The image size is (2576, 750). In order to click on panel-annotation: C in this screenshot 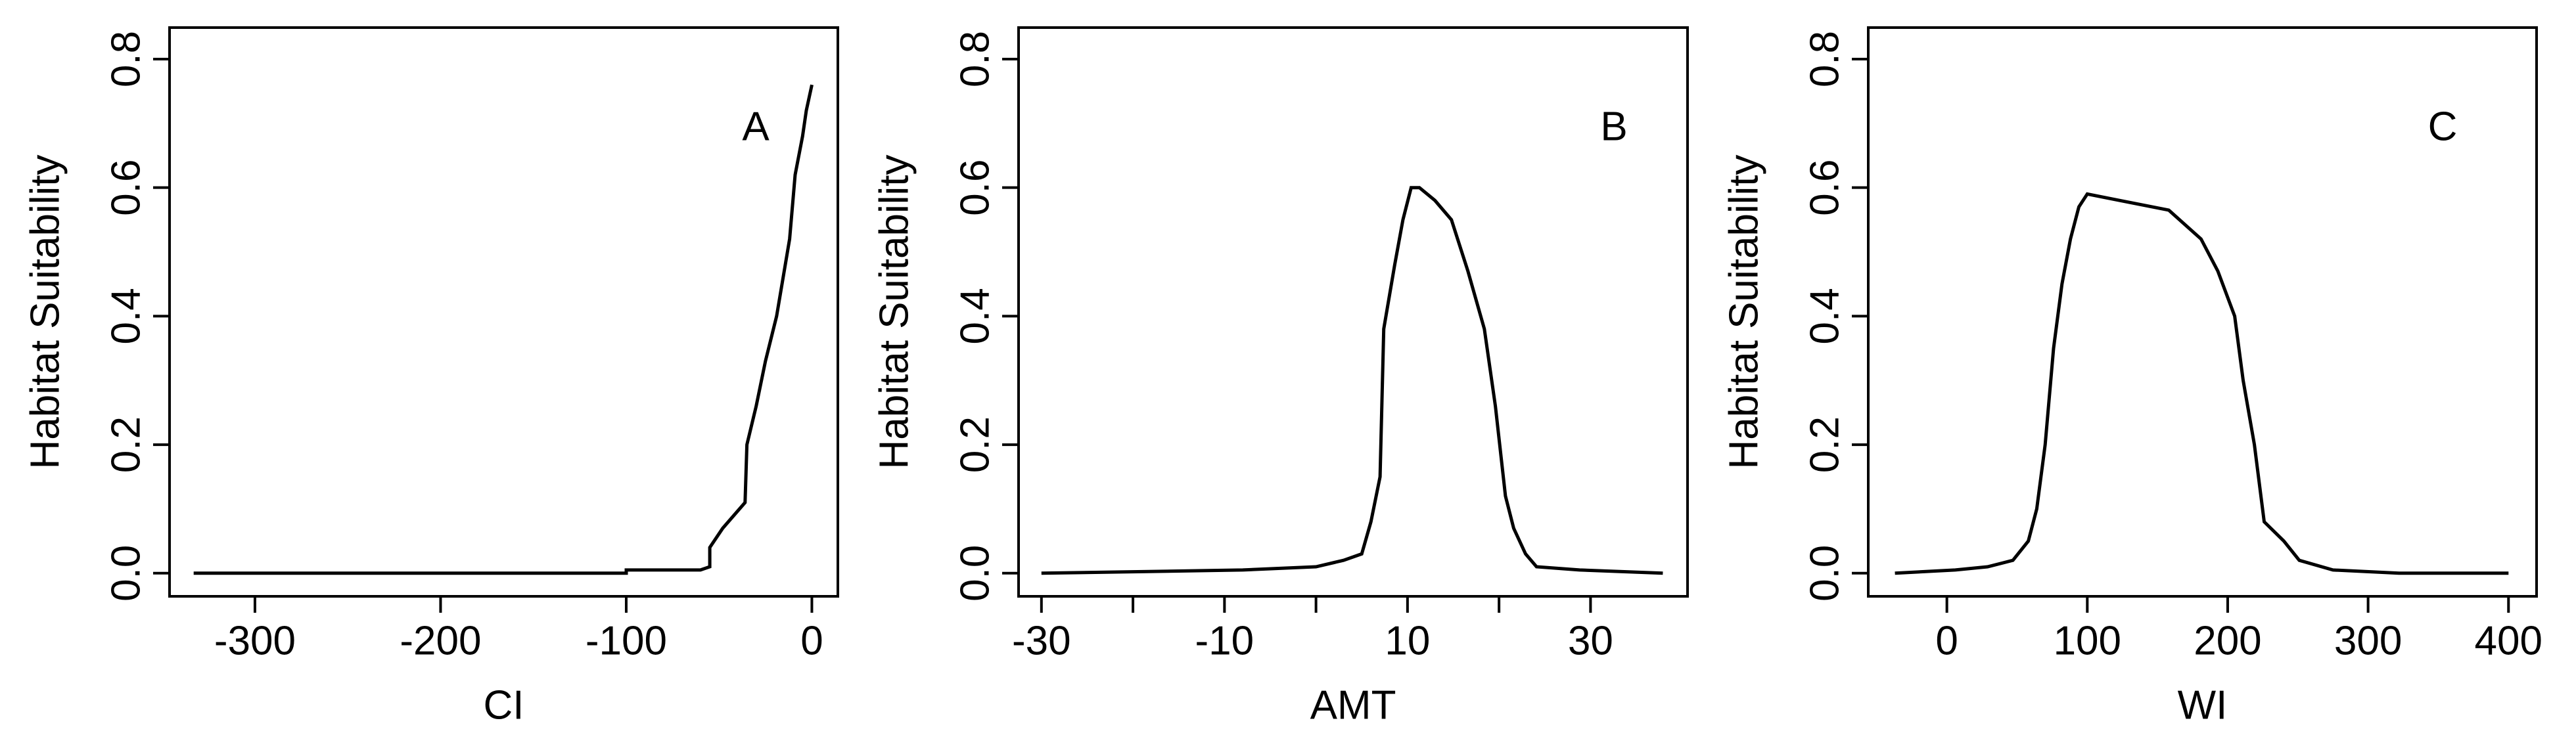, I will do `click(2443, 126)`.